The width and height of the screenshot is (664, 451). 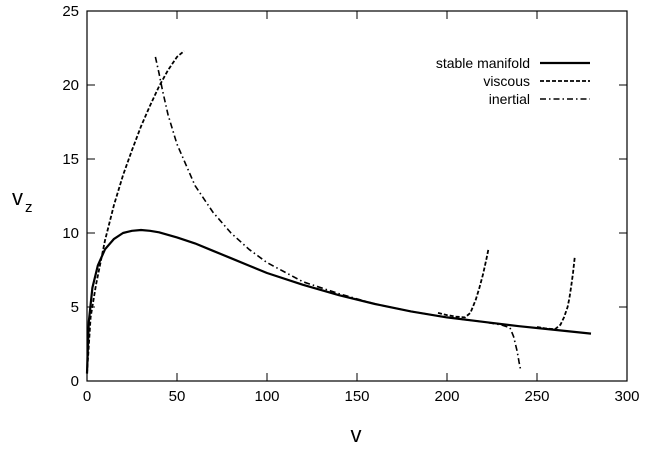 I want to click on x-tick-label: 300, so click(x=626, y=396).